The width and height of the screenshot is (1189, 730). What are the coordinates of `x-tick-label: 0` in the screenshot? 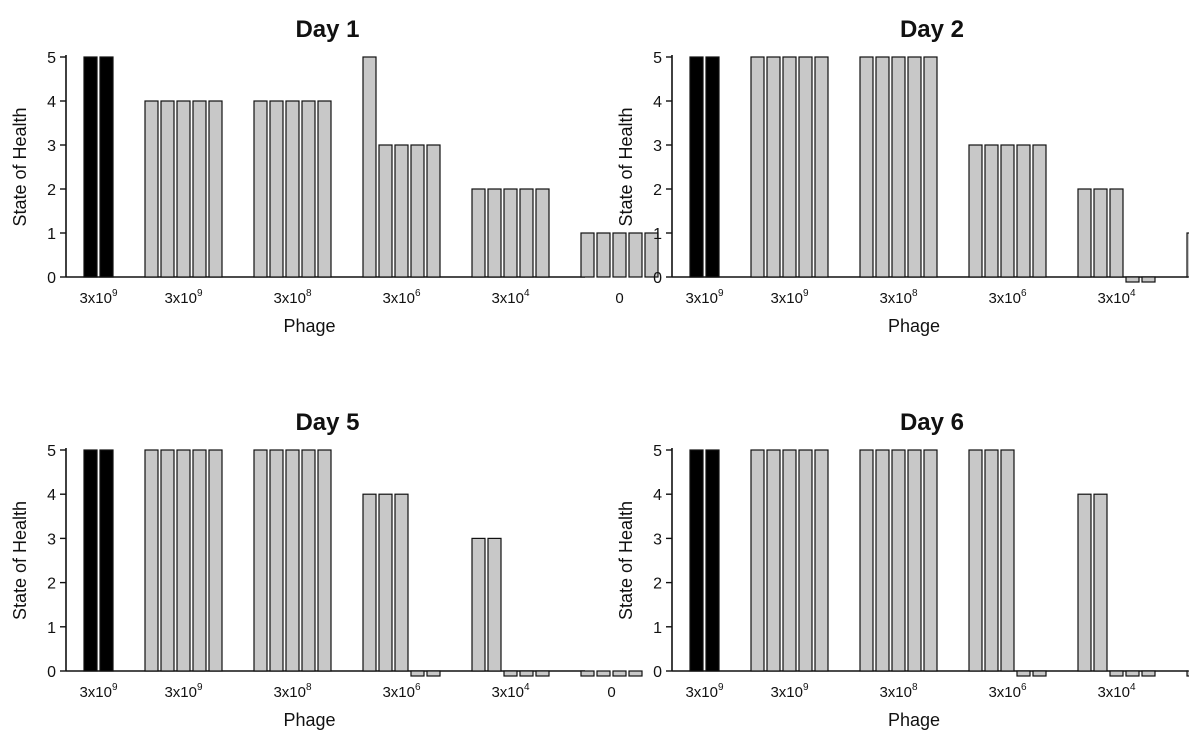 It's located at (611, 692).